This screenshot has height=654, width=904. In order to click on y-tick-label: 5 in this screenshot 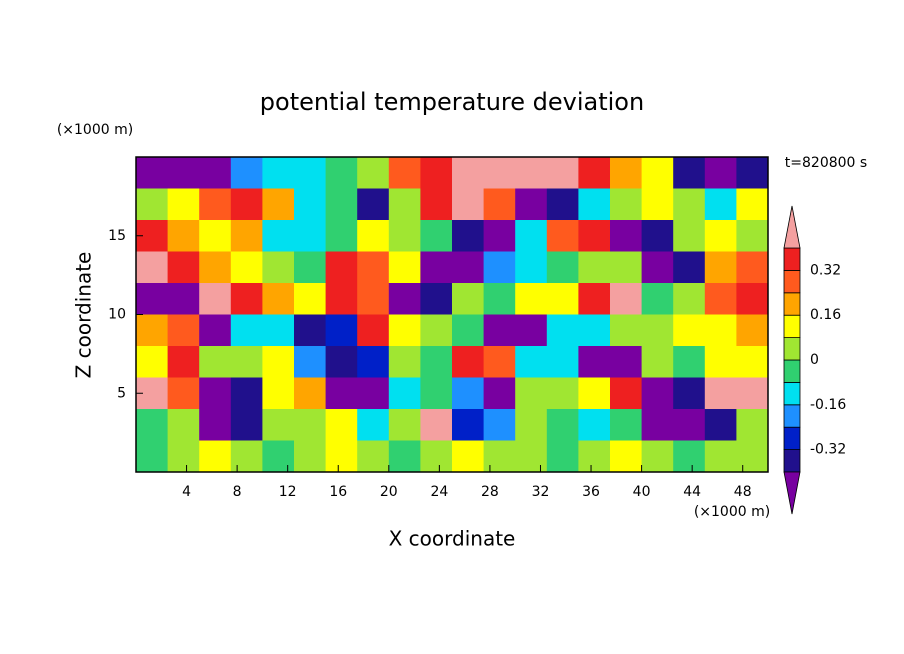, I will do `click(121, 393)`.